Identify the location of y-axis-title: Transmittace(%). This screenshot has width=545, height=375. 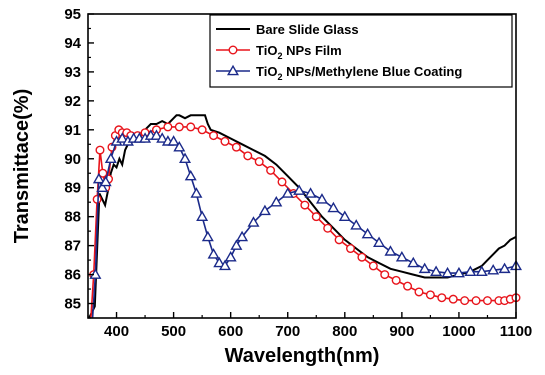
(22, 166).